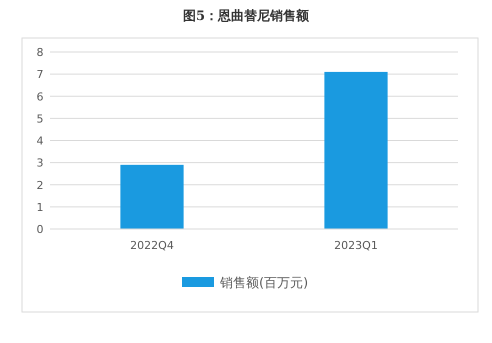 The height and width of the screenshot is (343, 492). I want to click on y-tick-label: 5, so click(40, 119).